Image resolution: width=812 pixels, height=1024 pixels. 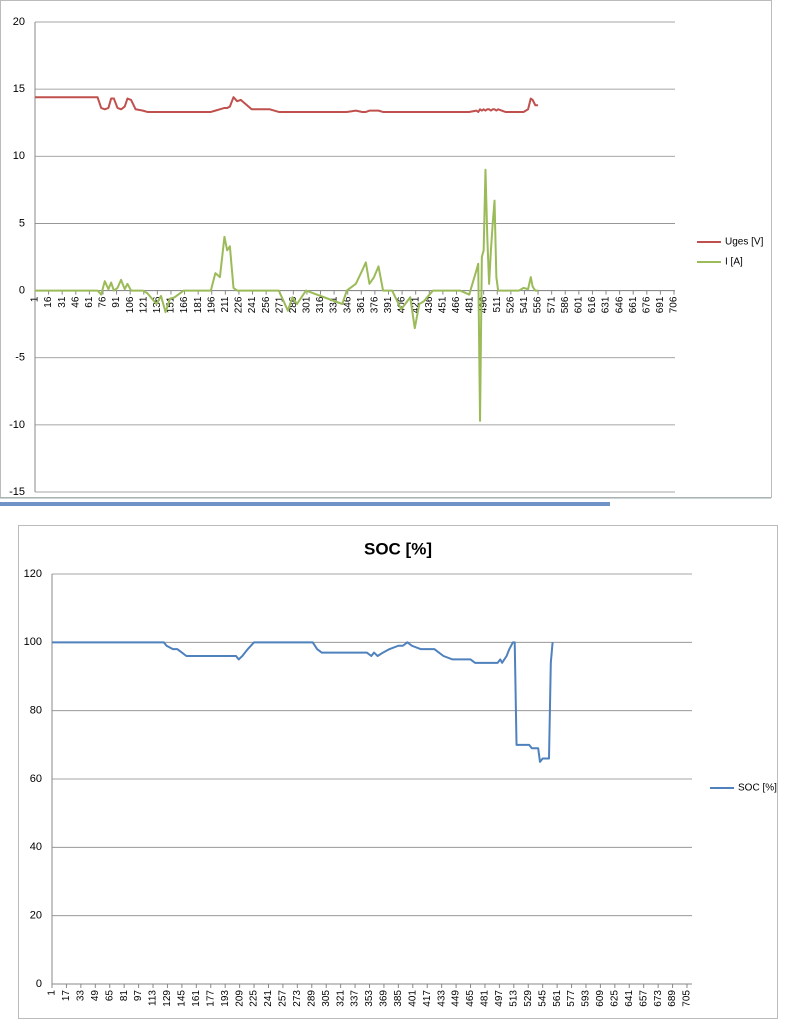 I want to click on x-tick-label: 451, so click(x=443, y=304).